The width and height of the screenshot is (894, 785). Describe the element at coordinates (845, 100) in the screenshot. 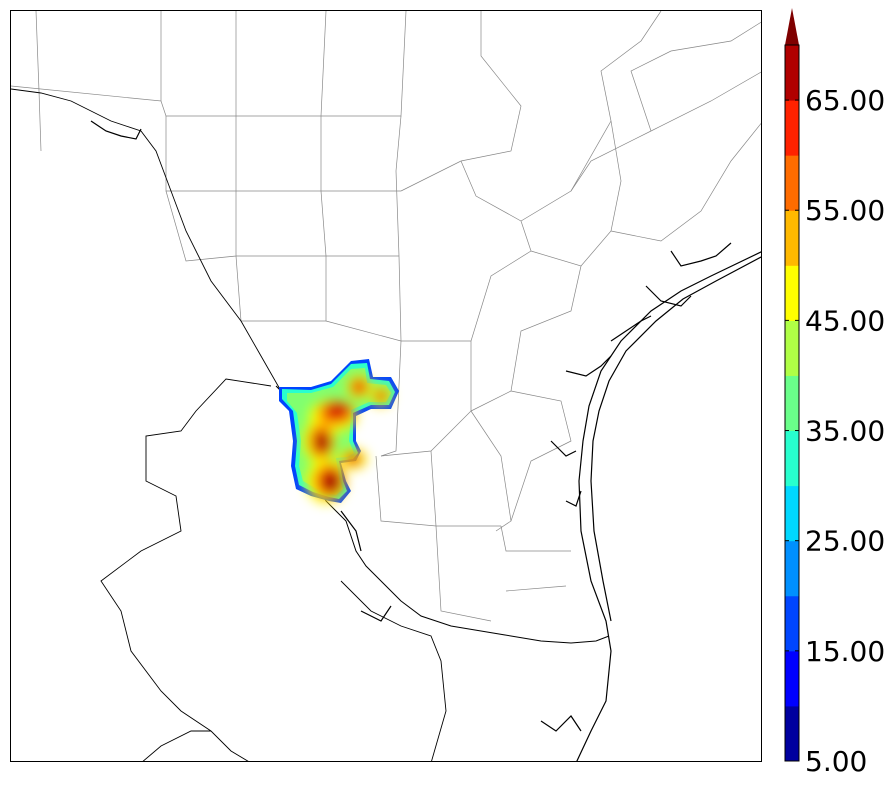

I see `colorbar-tick-label: 65.00` at that location.